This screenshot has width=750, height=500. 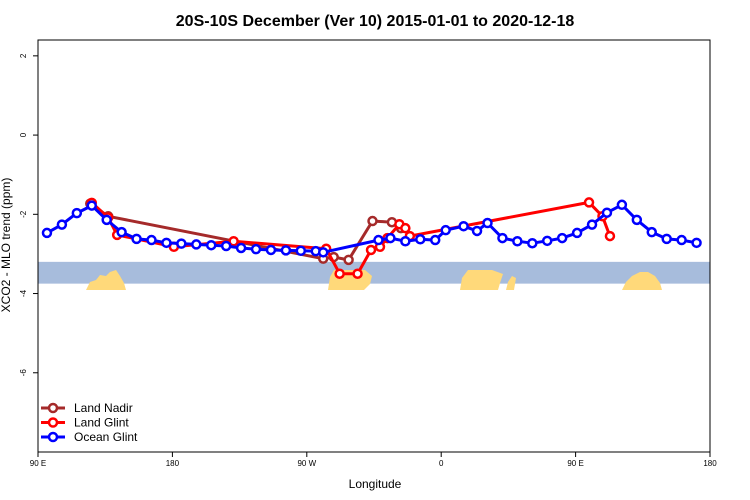 I want to click on series-land-nadir, so click(x=246, y=232).